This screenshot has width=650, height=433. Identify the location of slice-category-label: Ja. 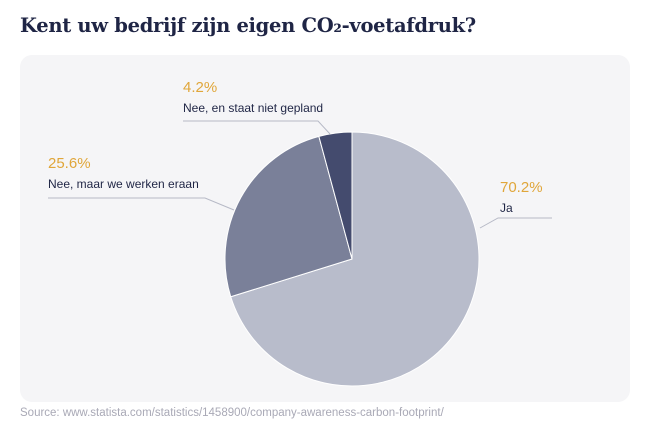
(506, 208).